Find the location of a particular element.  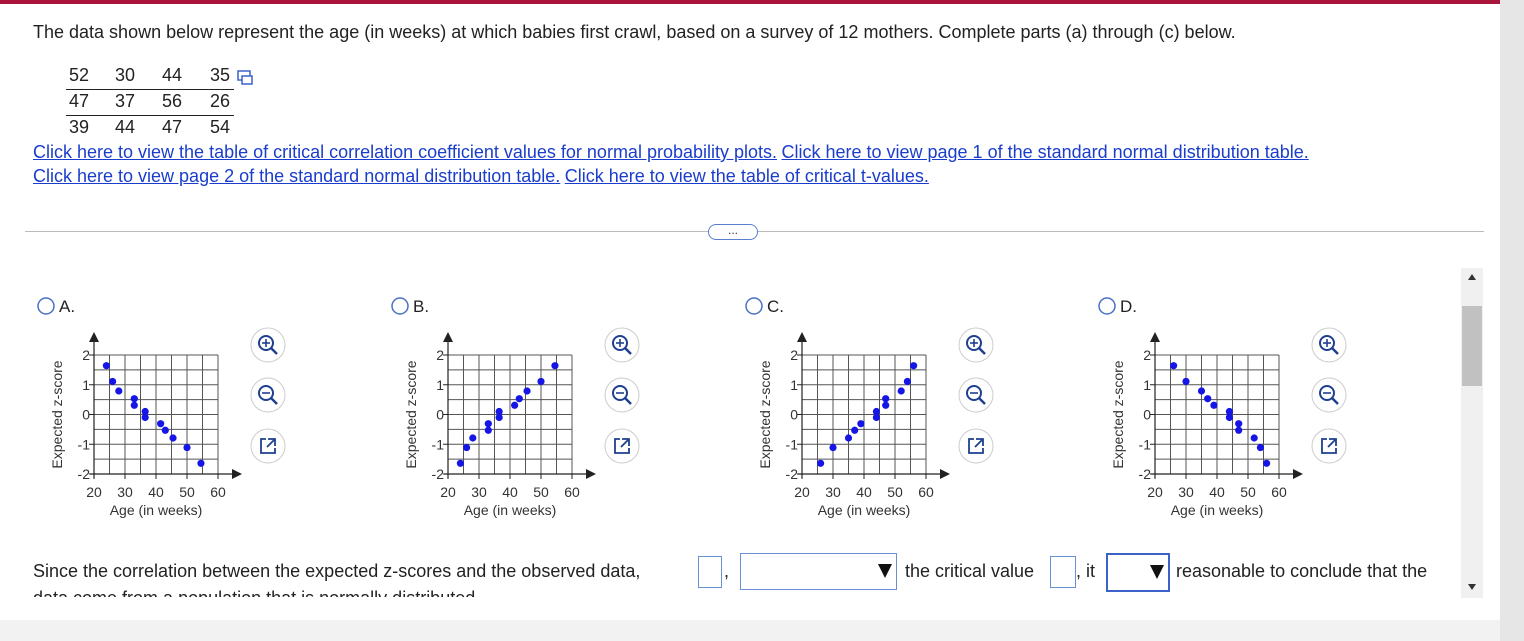

y-axis-arrow is located at coordinates (802, 337).